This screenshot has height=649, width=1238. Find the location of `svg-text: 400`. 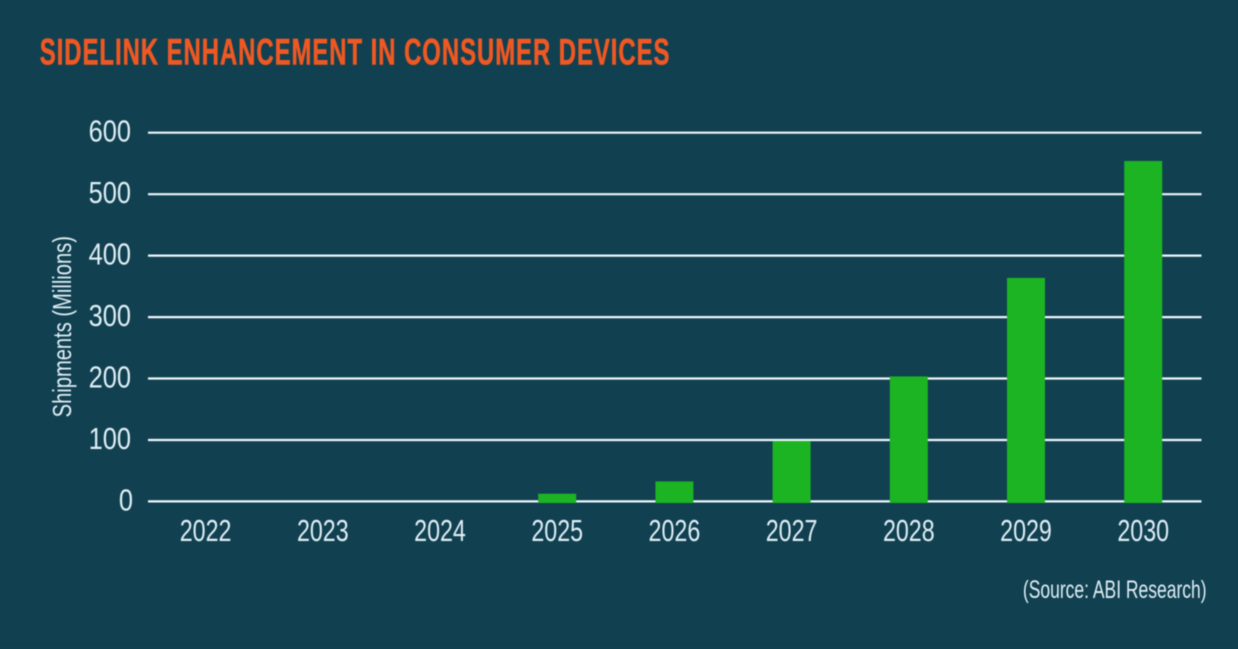

svg-text: 400 is located at coordinates (110, 254).